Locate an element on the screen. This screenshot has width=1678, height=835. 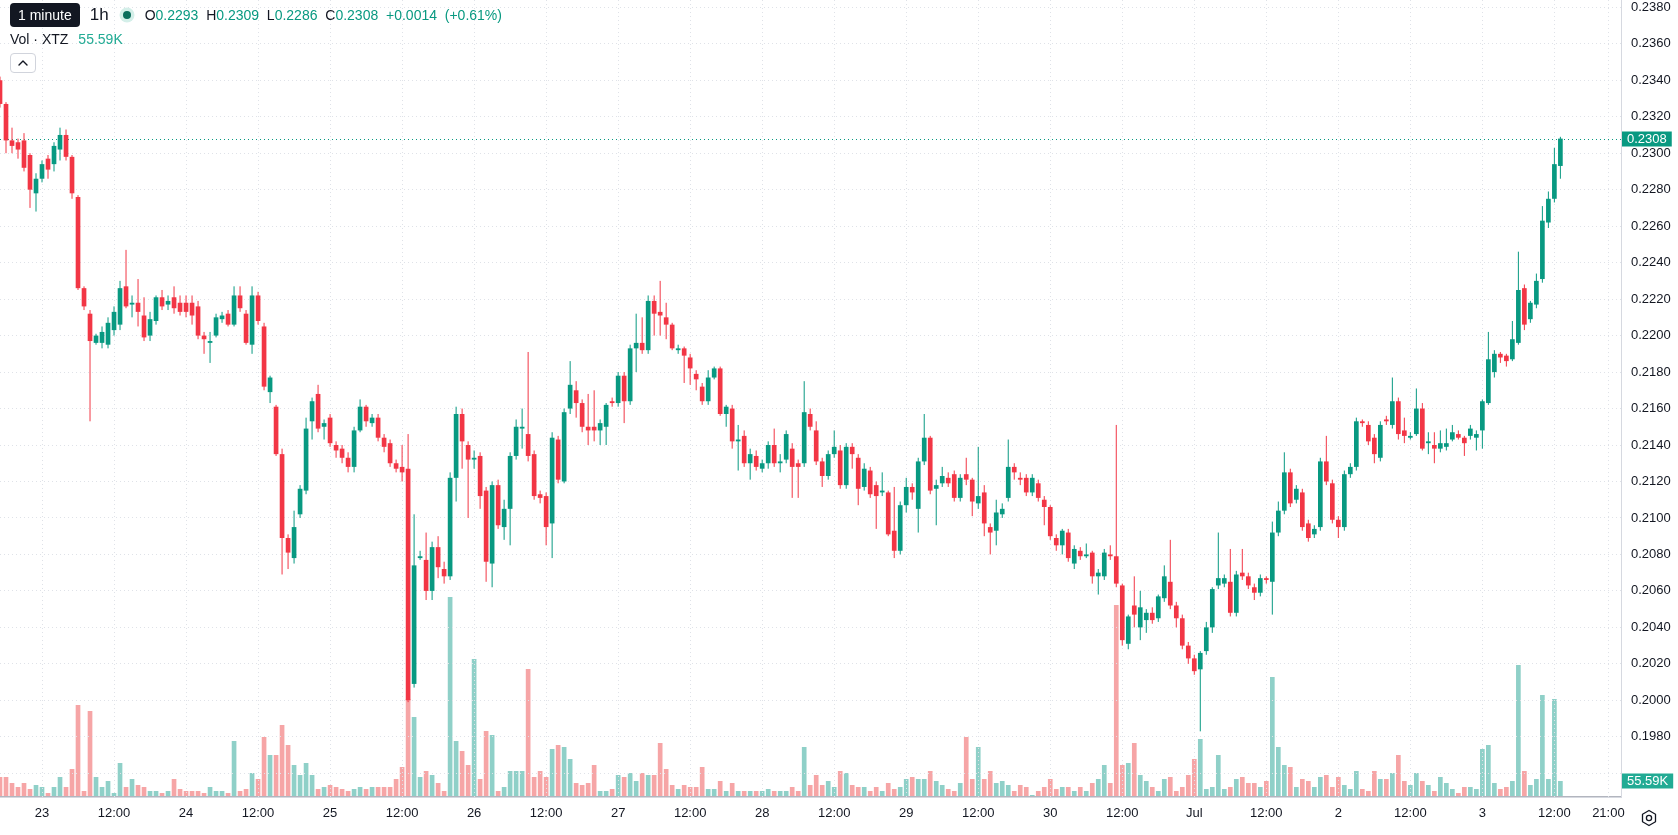
text: 55.59K is located at coordinates (1648, 781).